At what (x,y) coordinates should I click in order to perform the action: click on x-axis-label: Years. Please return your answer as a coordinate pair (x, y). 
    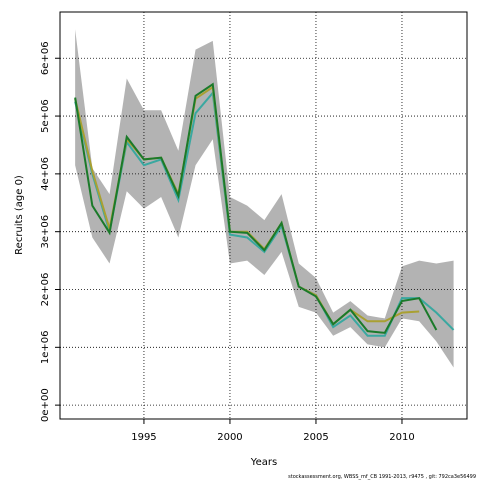
    Looking at the image, I should click on (263, 462).